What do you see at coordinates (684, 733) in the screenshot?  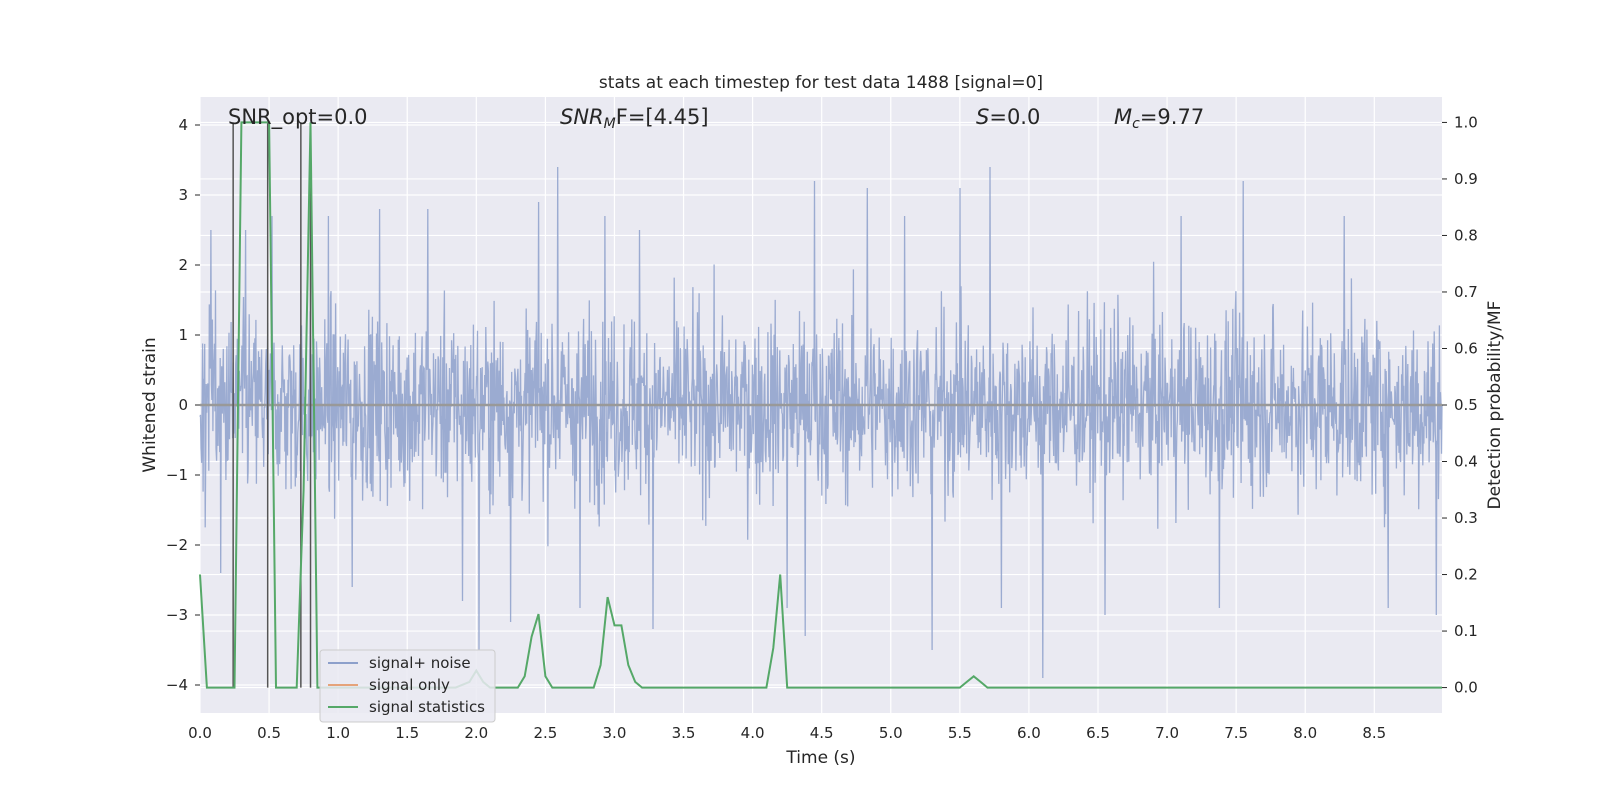 I see `x-tick-label: 3.5` at bounding box center [684, 733].